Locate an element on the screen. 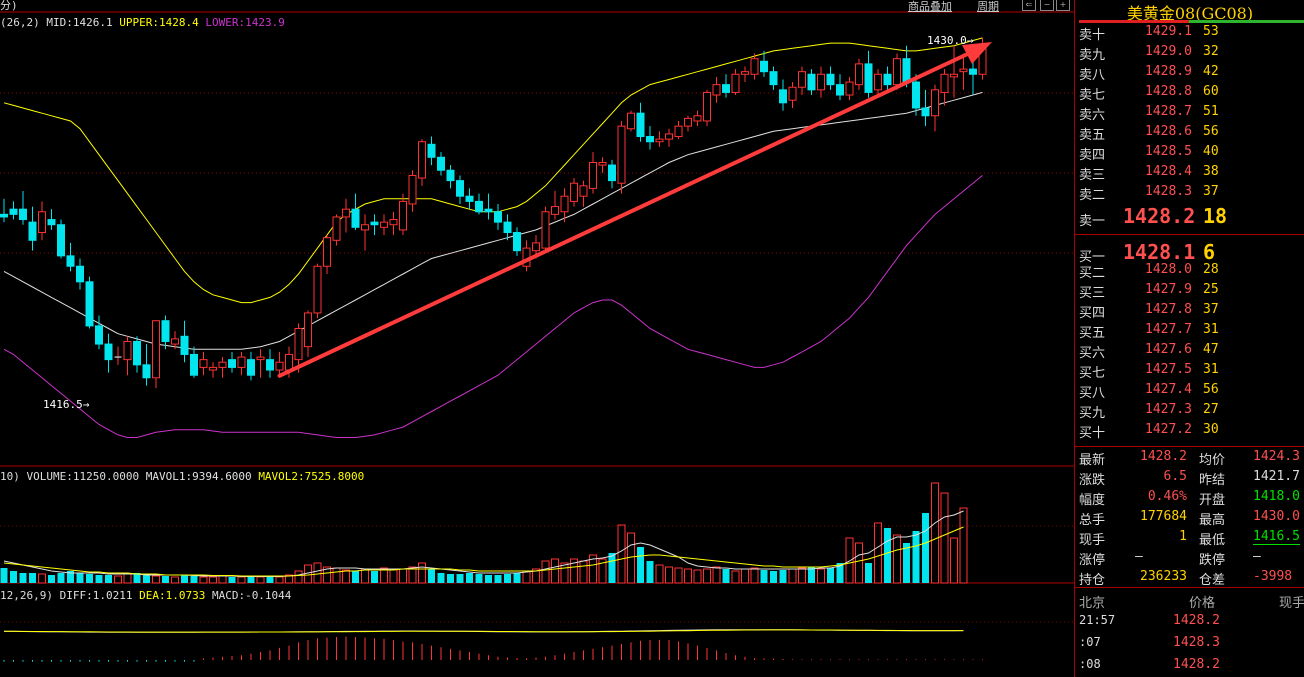 The width and height of the screenshot is (1304, 677). ask-volume: 37 is located at coordinates (1211, 191).